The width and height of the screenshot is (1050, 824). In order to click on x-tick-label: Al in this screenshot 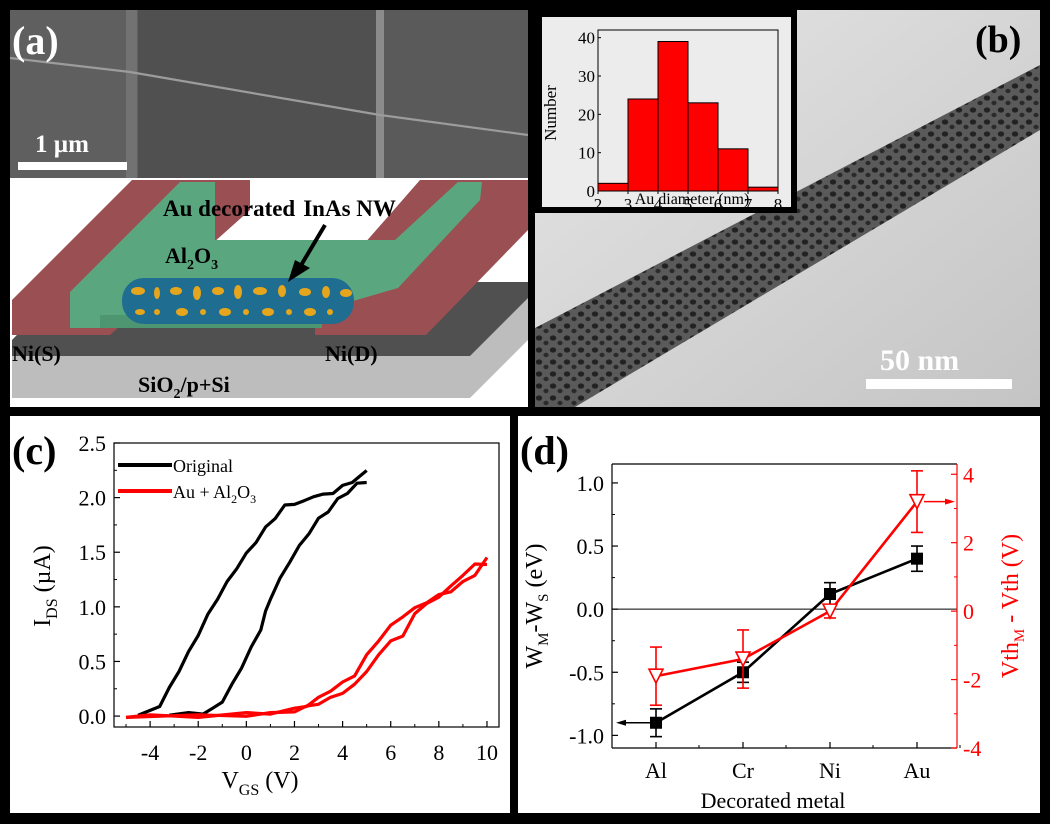, I will do `click(656, 770)`.